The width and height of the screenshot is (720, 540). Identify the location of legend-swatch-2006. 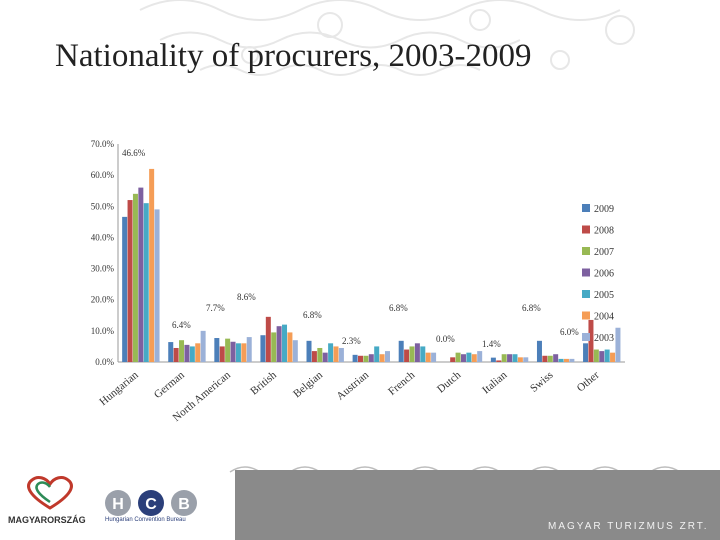
(586, 272).